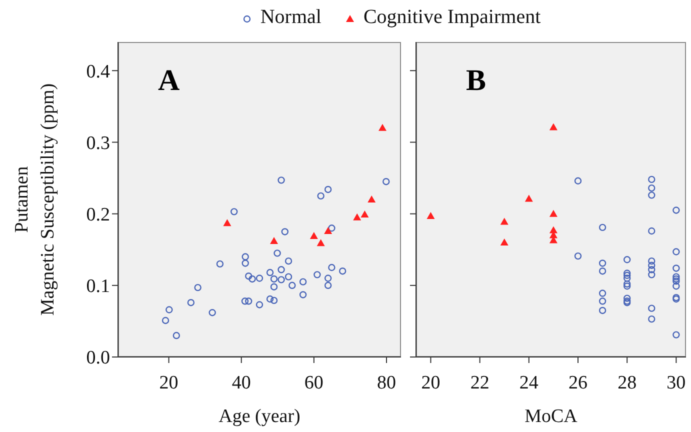  I want to click on y-tick-label: 0.2, so click(98, 215).